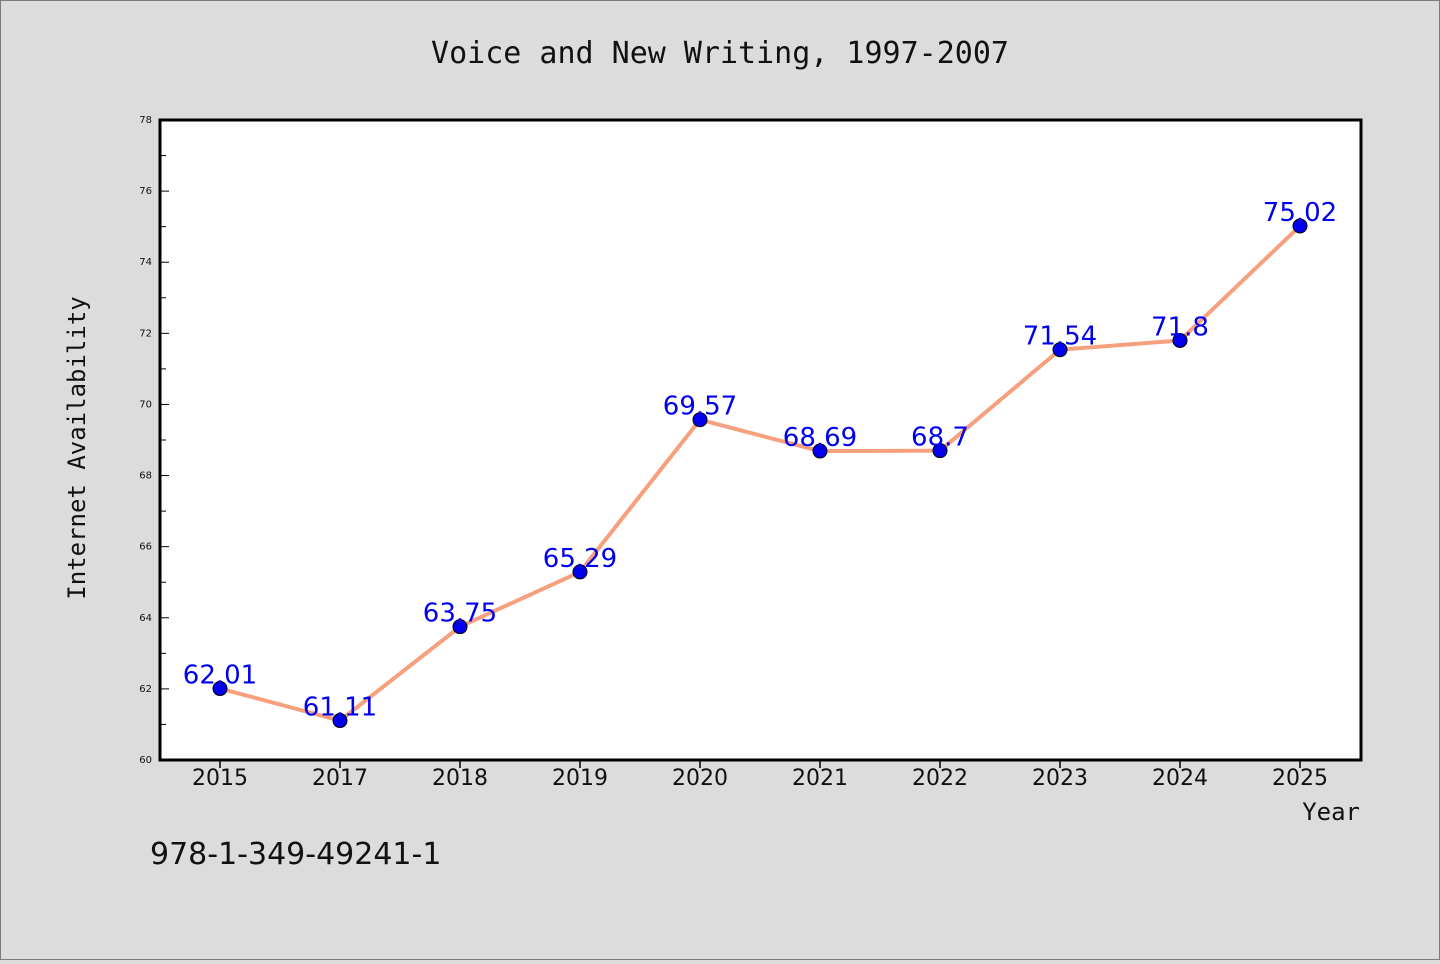 Image resolution: width=1440 pixels, height=964 pixels. Describe the element at coordinates (460, 614) in the screenshot. I see `data-label: 63.75` at that location.